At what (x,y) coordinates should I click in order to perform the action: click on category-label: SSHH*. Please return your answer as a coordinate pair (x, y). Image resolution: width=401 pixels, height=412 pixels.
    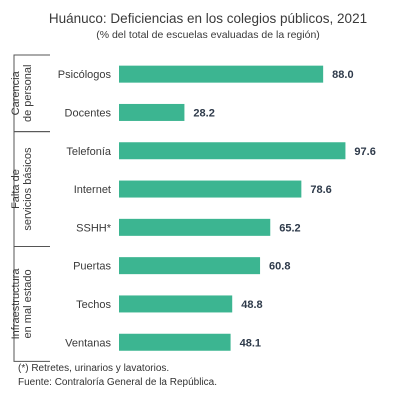
    Looking at the image, I should click on (94, 228).